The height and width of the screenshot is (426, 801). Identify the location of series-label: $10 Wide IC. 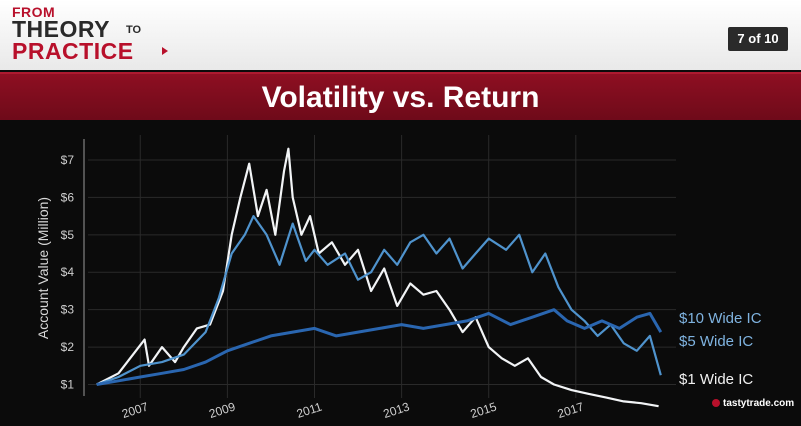
(720, 318).